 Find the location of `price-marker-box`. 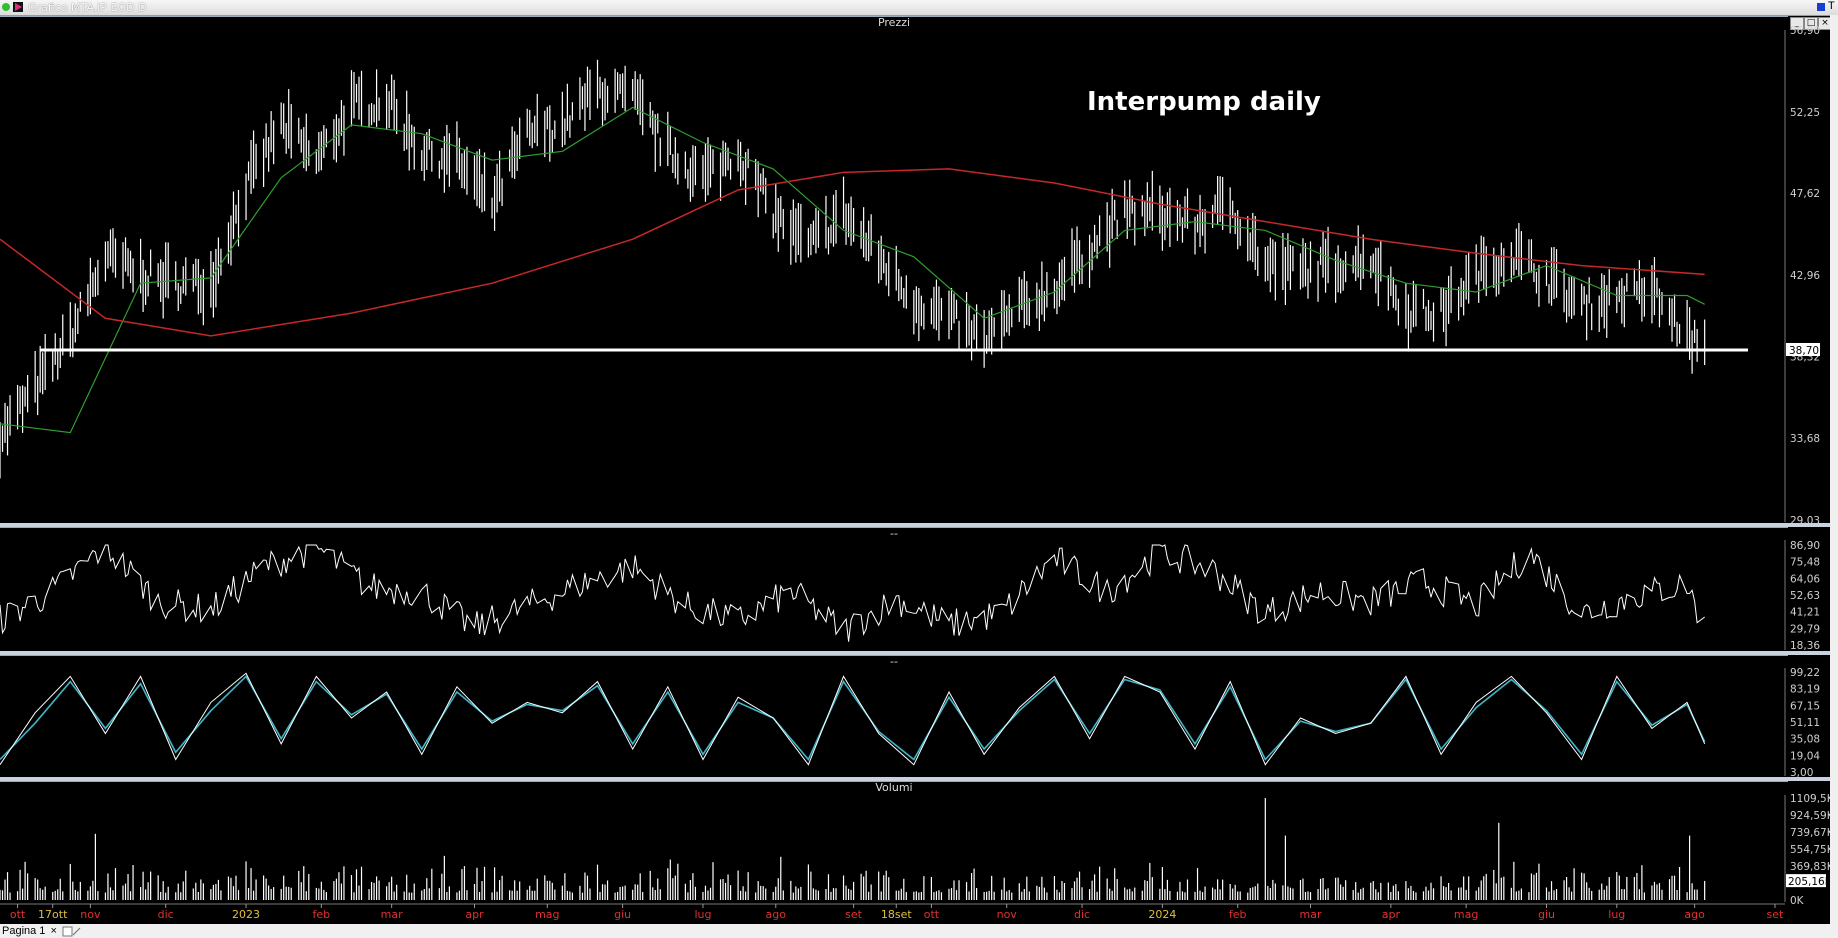

price-marker-box is located at coordinates (1803, 349).